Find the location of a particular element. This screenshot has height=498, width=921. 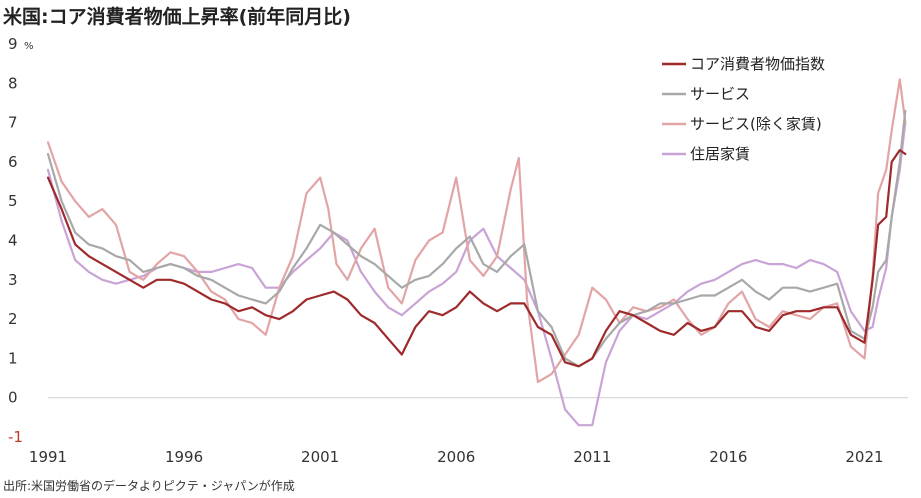

y-tick-label: 1 is located at coordinates (13, 358).